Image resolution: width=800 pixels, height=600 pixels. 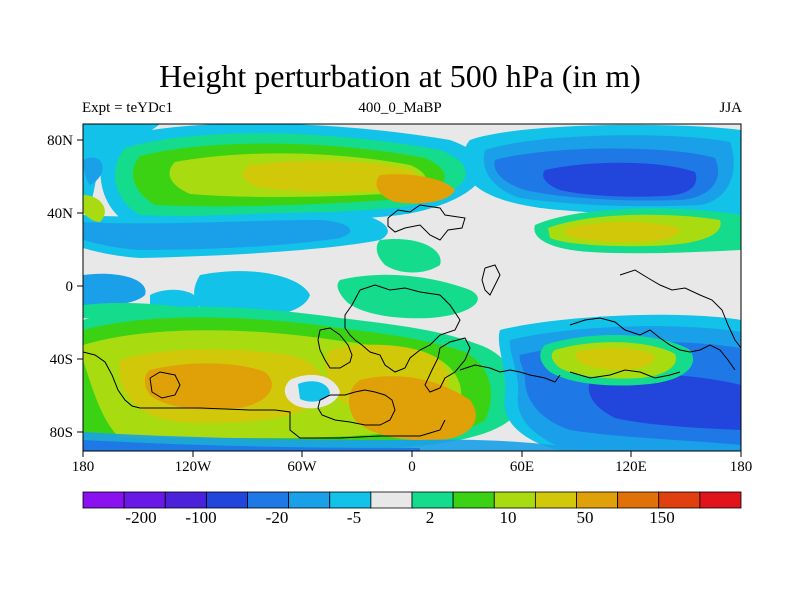 I want to click on south-positive-region, so click(x=299, y=378).